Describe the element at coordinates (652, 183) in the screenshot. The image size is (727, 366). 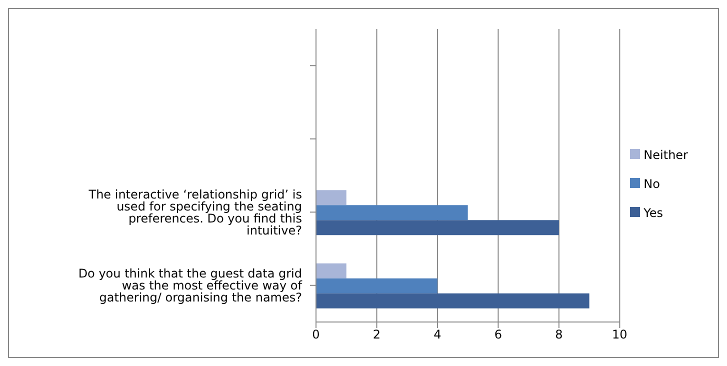
I see `legend-label: No` at that location.